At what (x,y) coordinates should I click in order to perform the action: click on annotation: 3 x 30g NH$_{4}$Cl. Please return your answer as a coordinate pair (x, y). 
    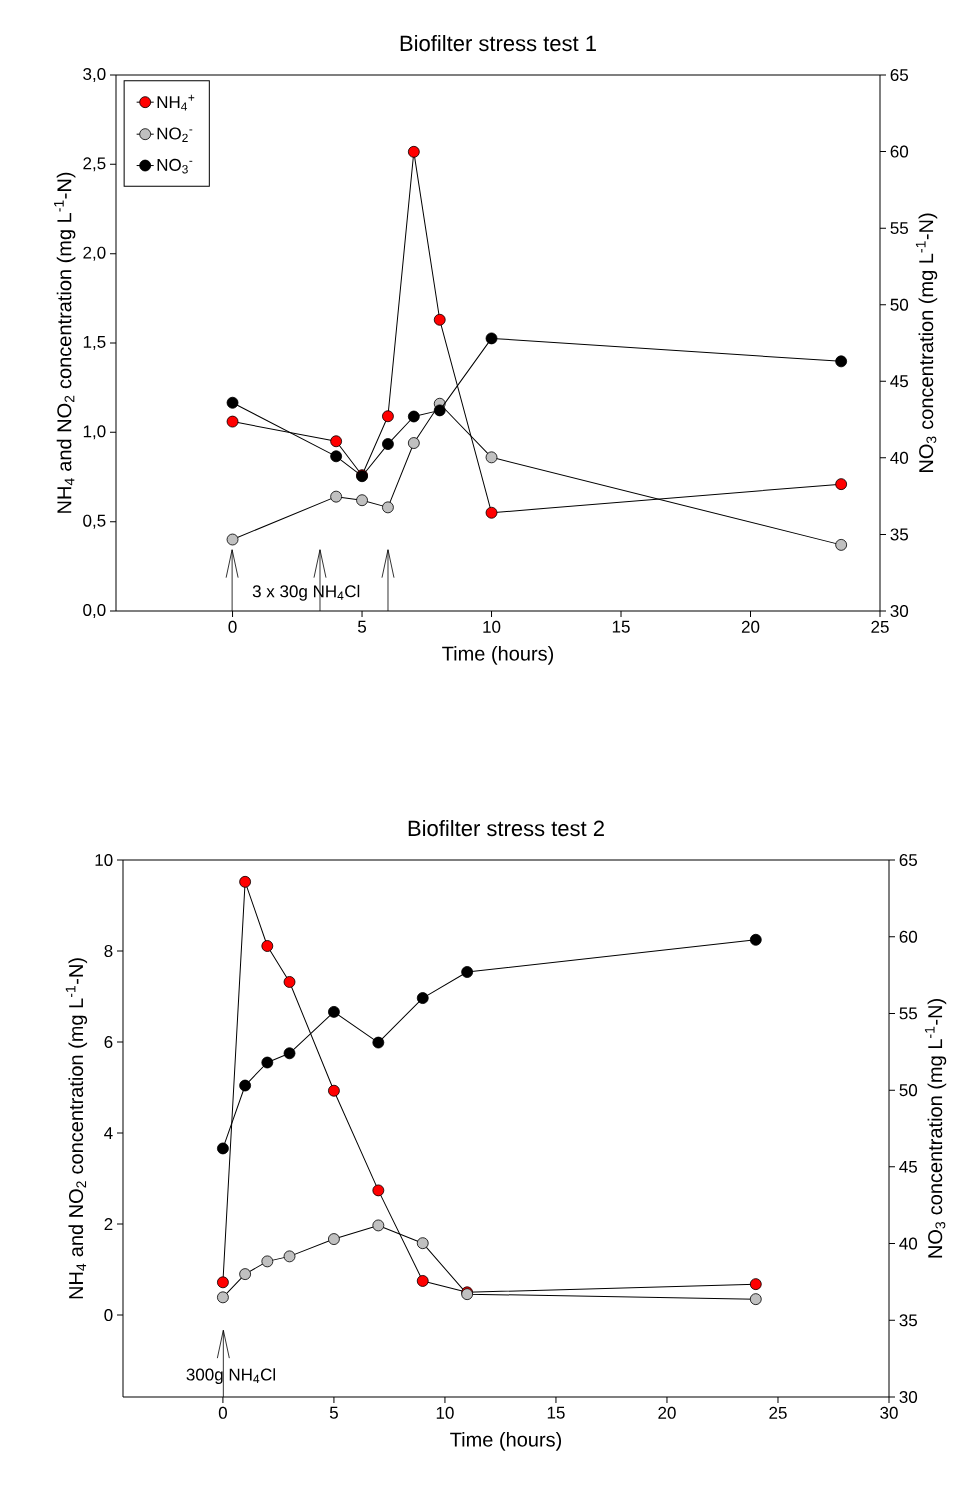
    Looking at the image, I should click on (306, 592).